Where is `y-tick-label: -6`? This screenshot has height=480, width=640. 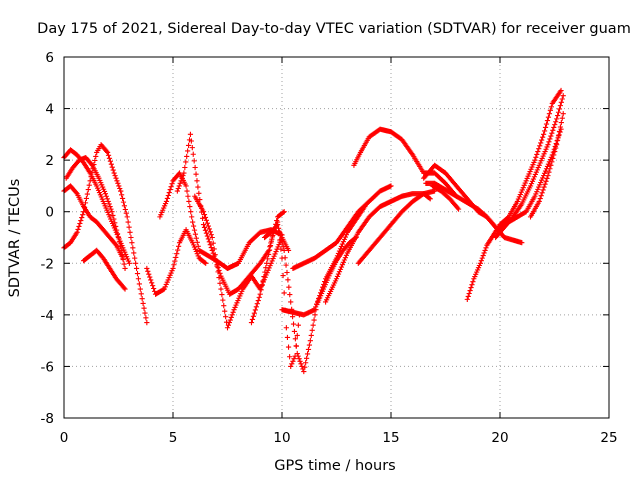
y-tick-label: -6 is located at coordinates (47, 367).